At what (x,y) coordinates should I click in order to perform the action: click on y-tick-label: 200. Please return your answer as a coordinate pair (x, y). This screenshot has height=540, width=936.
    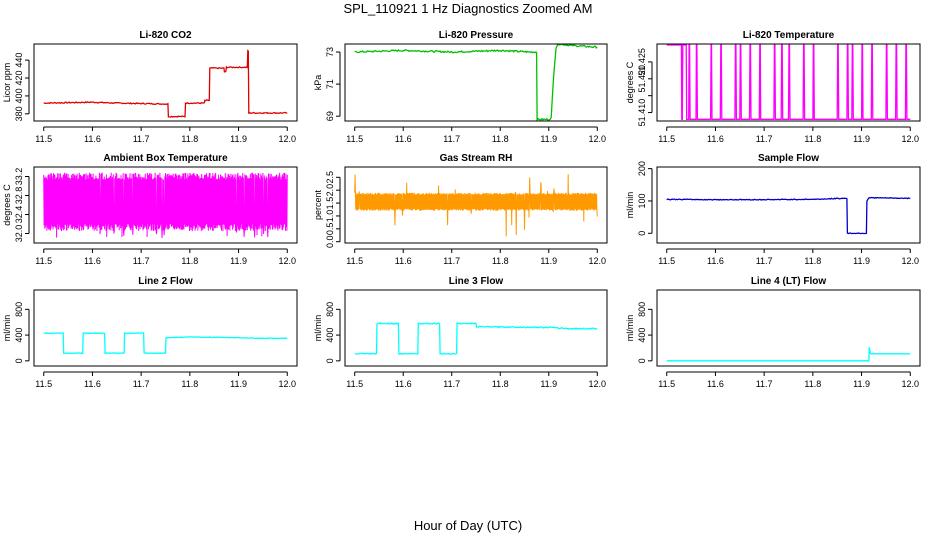
    Looking at the image, I should click on (642, 168).